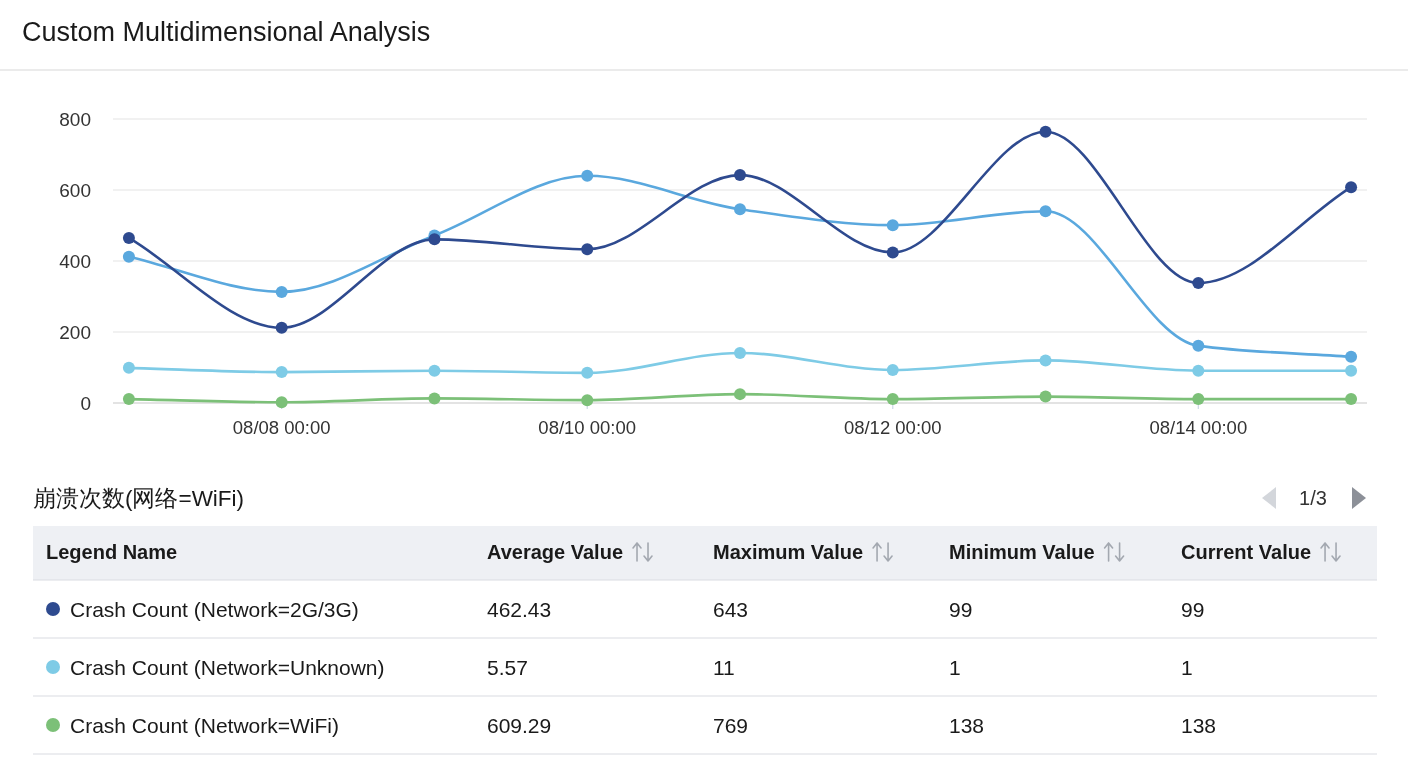  Describe the element at coordinates (112, 552) in the screenshot. I see `legend-title: Legend Name` at that location.